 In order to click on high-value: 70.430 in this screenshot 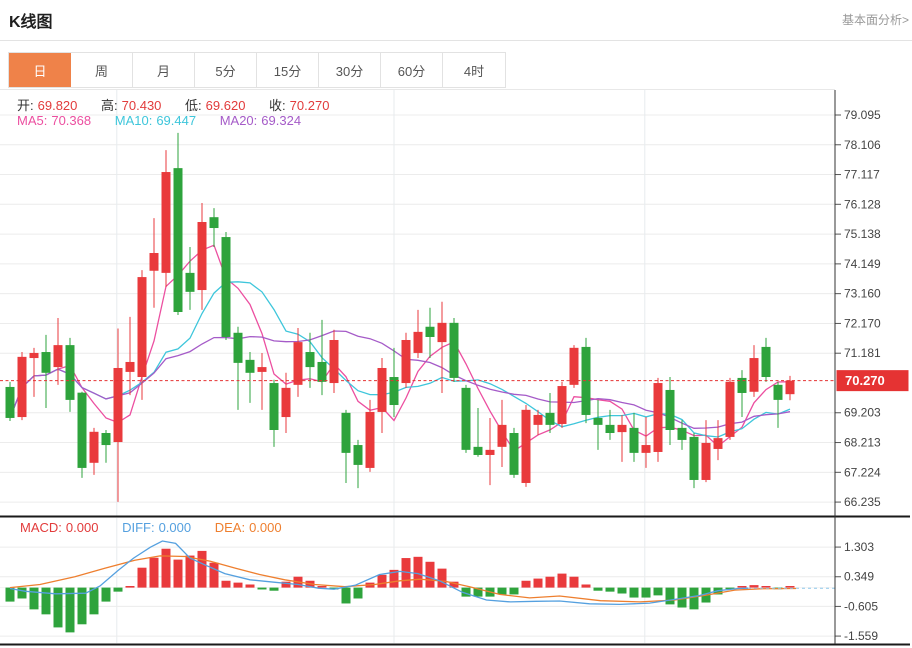, I will do `click(141, 105)`.